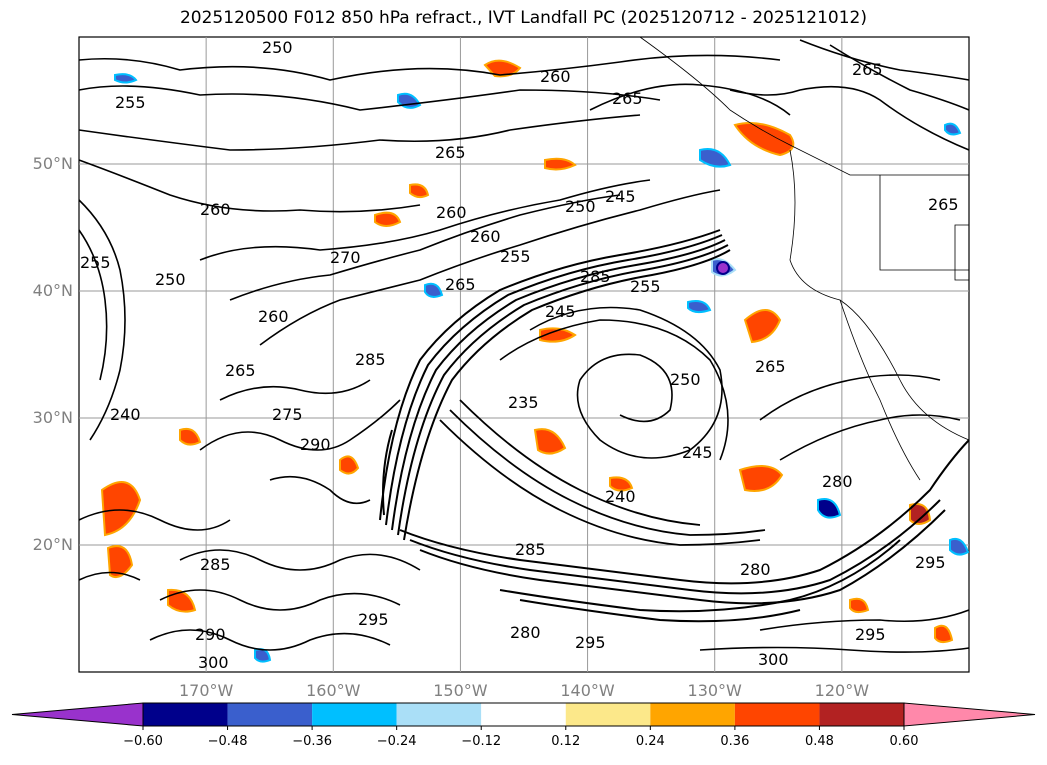  What do you see at coordinates (227, 741) in the screenshot?
I see `colorbar-tick-label: −0.48` at bounding box center [227, 741].